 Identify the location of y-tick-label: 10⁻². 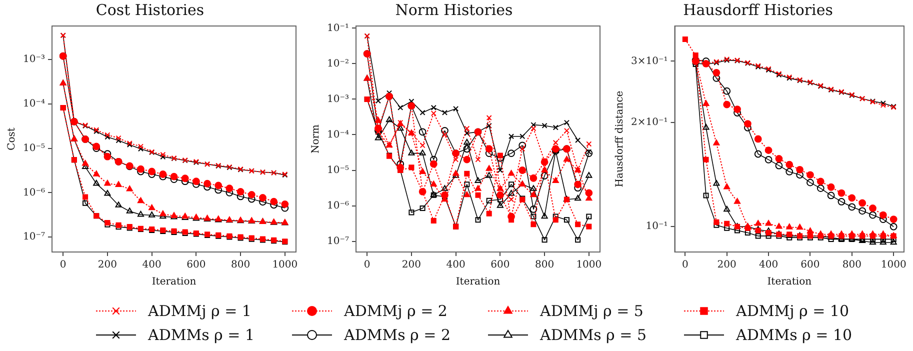
(338, 64).